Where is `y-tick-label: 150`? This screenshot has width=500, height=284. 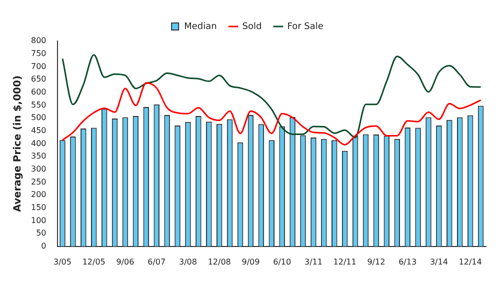
y-tick-label: 150 is located at coordinates (38, 207).